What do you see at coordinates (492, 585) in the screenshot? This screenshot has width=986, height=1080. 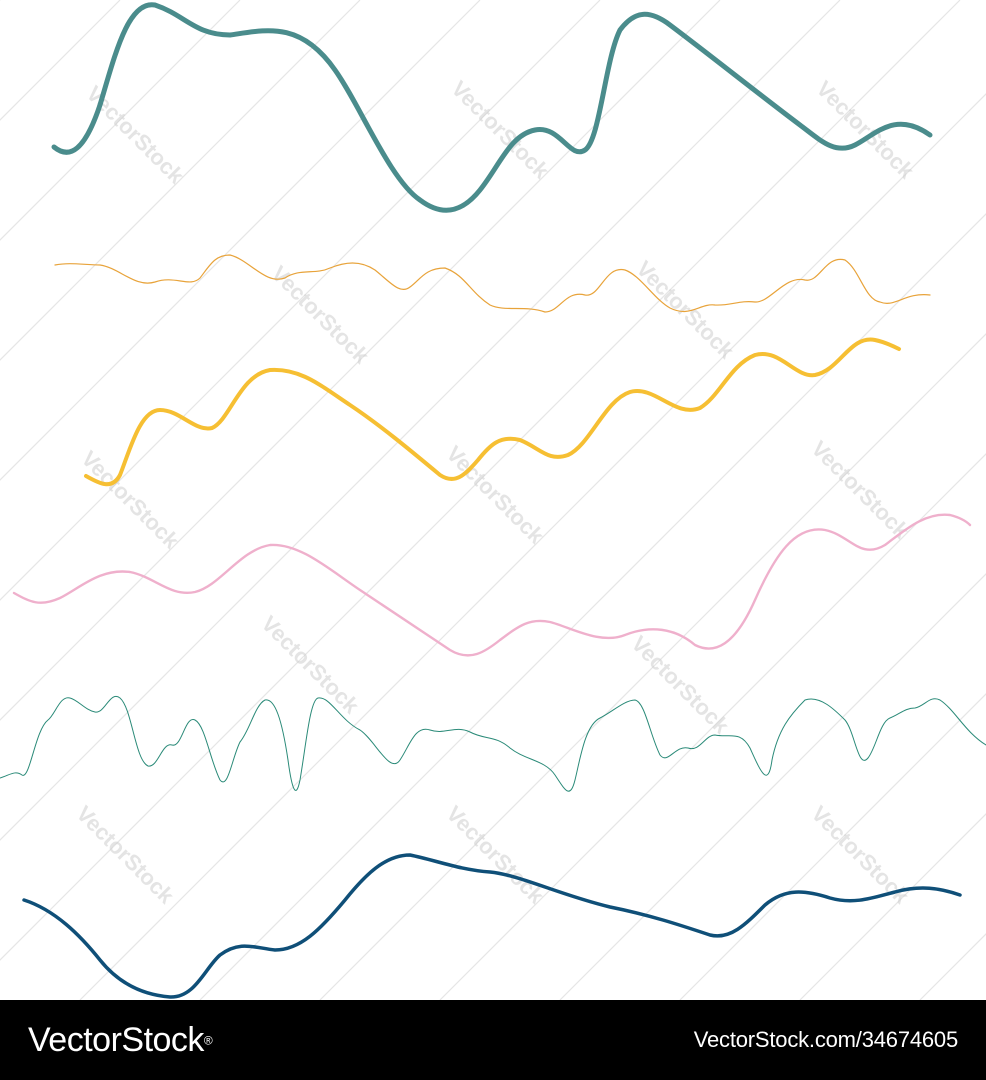 I see `wave-pink` at bounding box center [492, 585].